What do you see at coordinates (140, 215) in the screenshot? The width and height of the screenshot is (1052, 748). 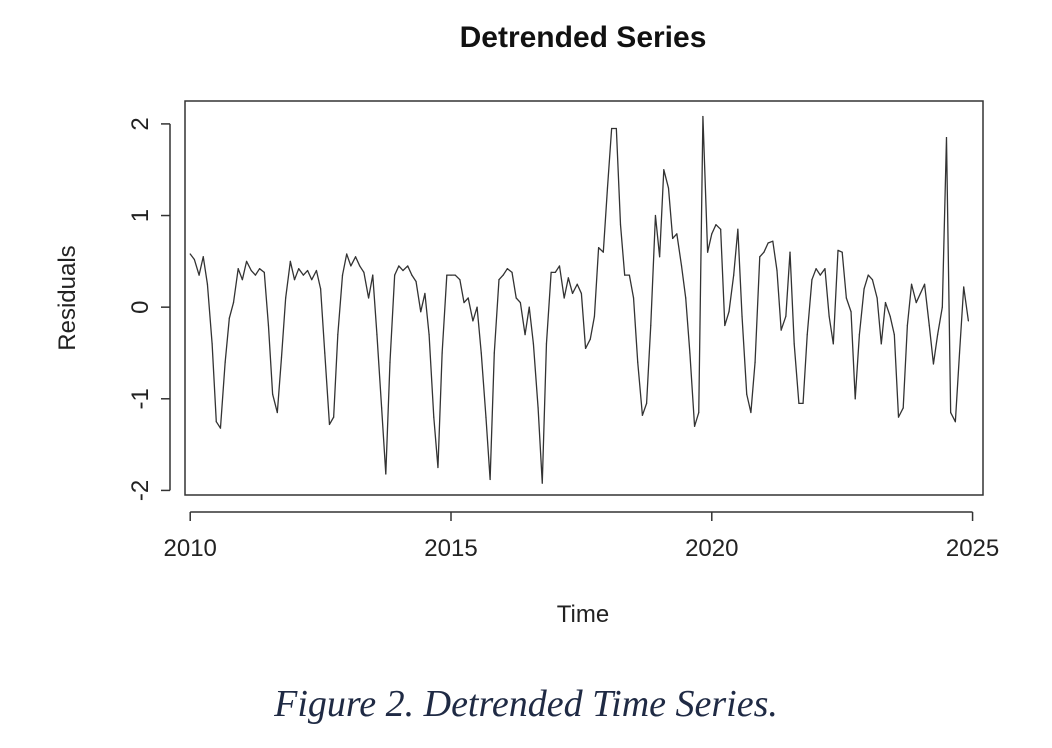 I see `y-tick-label: 1` at bounding box center [140, 215].